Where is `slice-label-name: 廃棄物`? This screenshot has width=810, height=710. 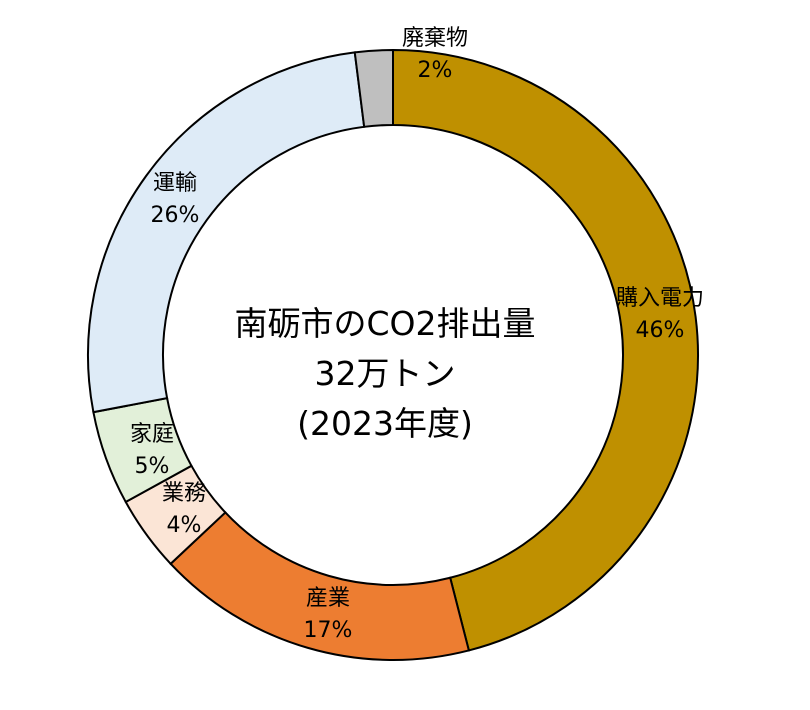
slice-label-name: 廃棄物 is located at coordinates (435, 38).